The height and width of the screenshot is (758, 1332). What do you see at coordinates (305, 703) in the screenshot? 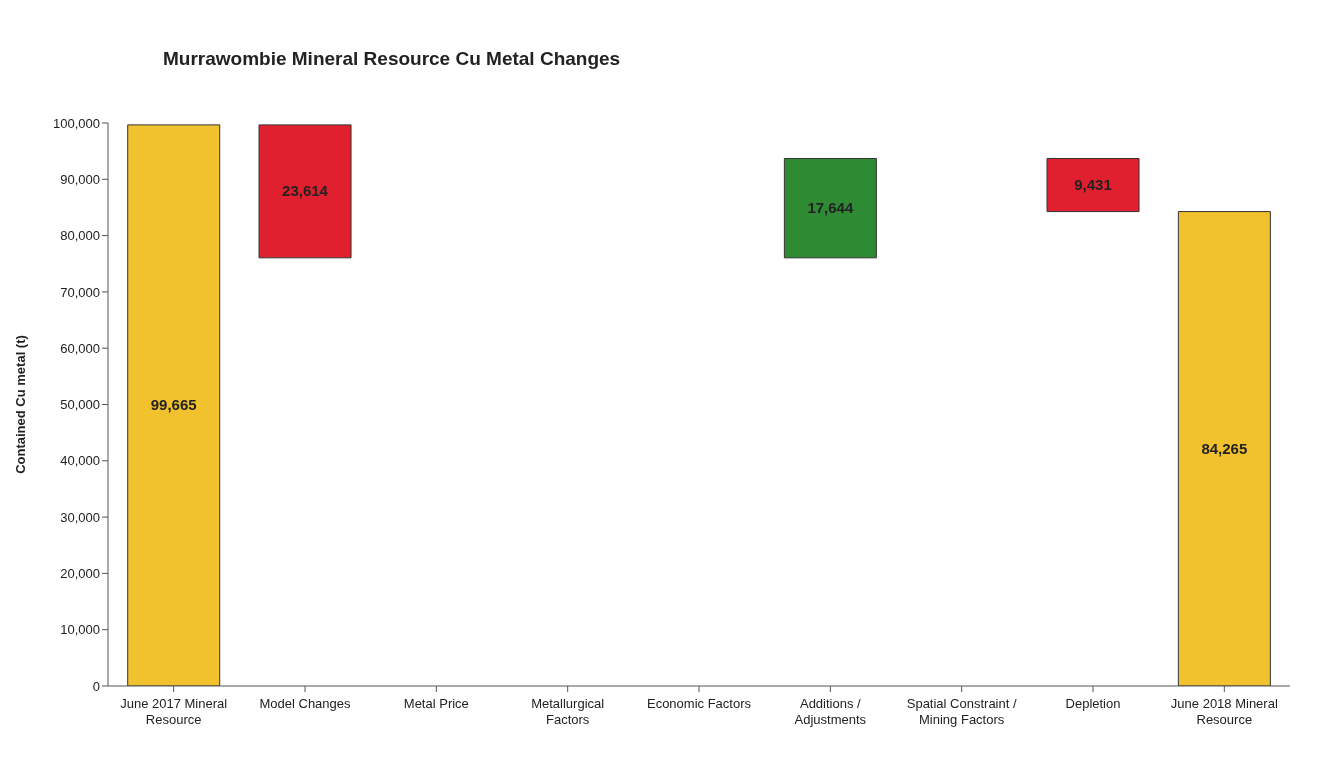
I see `x-tick-label: Model Changes` at bounding box center [305, 703].